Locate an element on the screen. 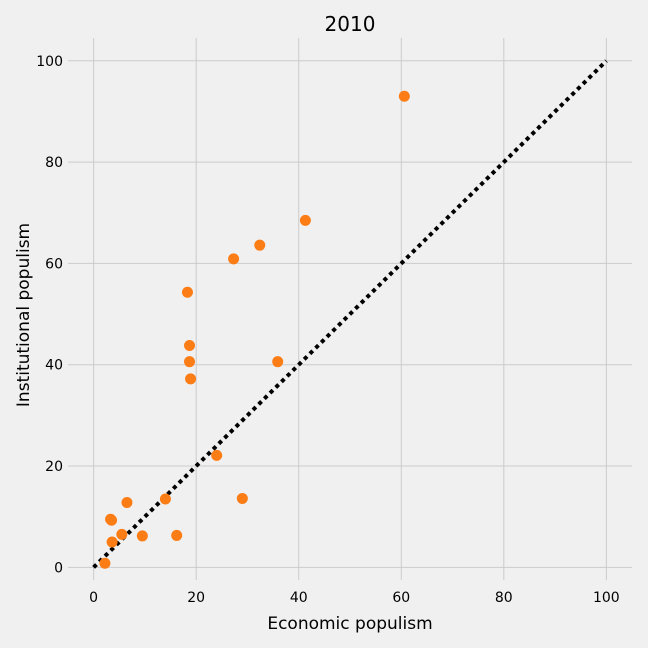  x-tick-label: 20 is located at coordinates (196, 598).